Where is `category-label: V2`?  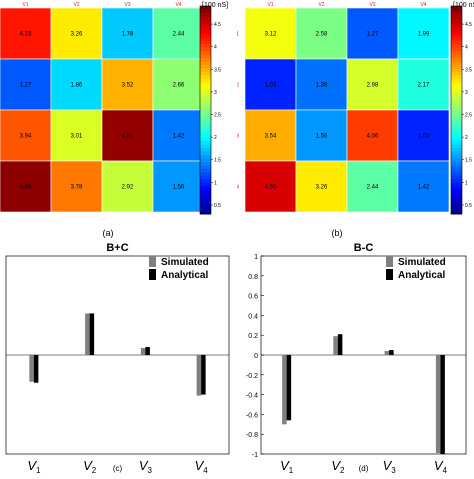
category-label: V2 is located at coordinates (90, 466).